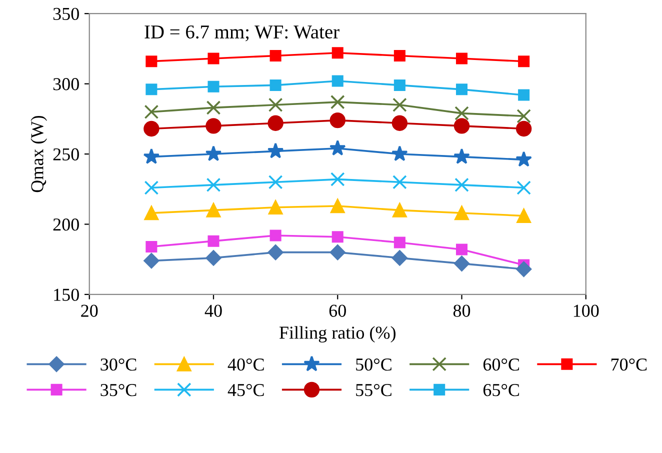 This screenshot has height=453, width=662. Describe the element at coordinates (89, 310) in the screenshot. I see `x-tick-label: 20` at that location.